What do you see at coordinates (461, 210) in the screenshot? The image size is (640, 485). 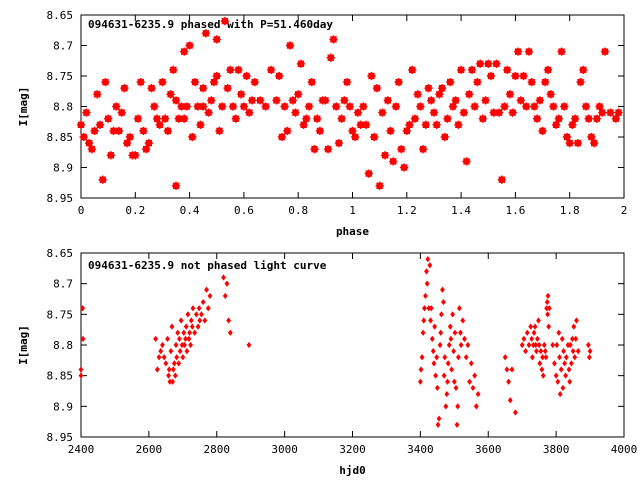 I see `x-tick-label: 1.4` at bounding box center [461, 210].